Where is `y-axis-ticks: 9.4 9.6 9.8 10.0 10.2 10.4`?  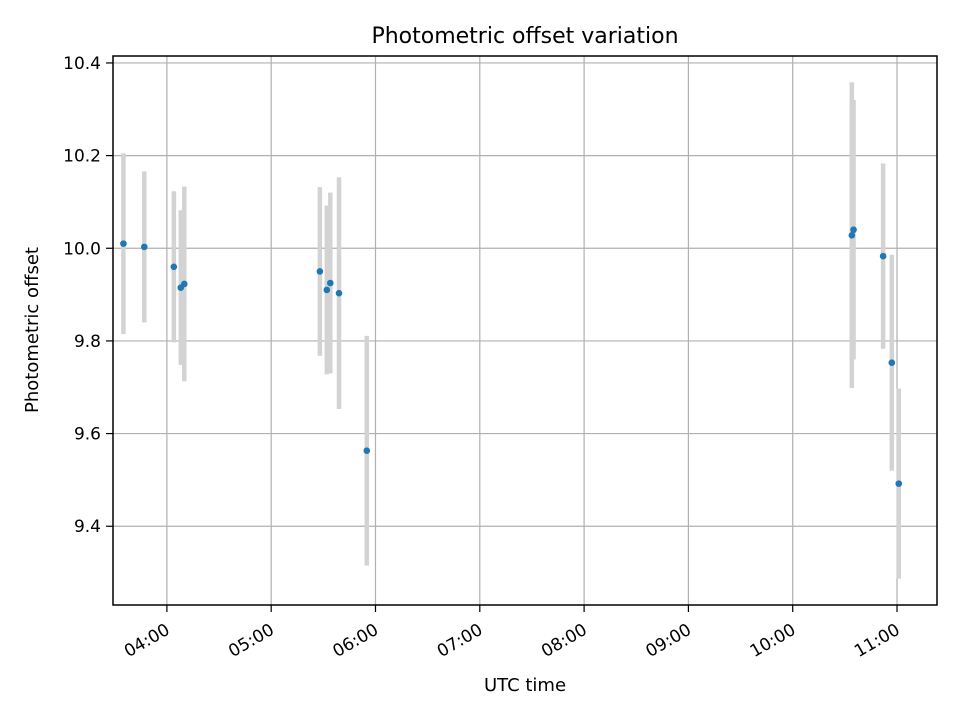 y-axis-ticks: 9.4 9.6 9.8 10.0 10.2 10.4 is located at coordinates (88, 295).